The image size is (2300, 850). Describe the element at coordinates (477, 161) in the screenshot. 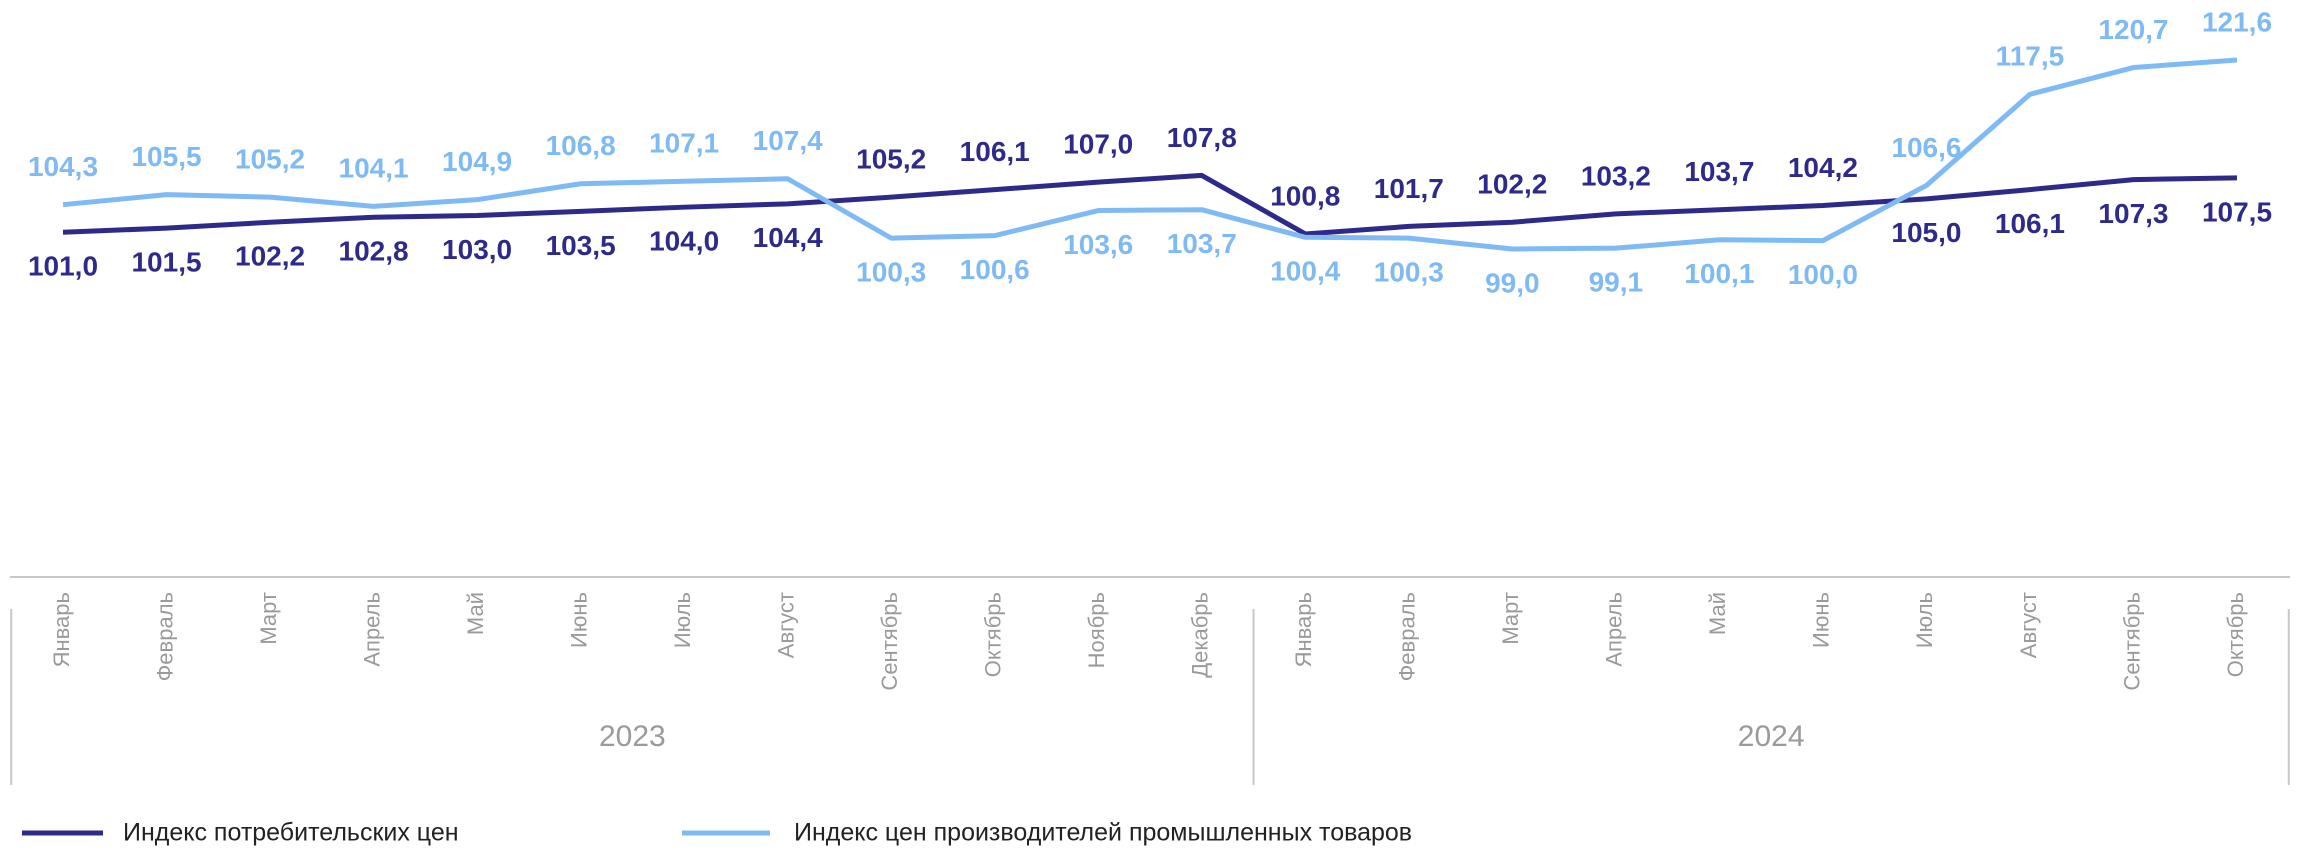

I see `data-label: 104,9` at that location.